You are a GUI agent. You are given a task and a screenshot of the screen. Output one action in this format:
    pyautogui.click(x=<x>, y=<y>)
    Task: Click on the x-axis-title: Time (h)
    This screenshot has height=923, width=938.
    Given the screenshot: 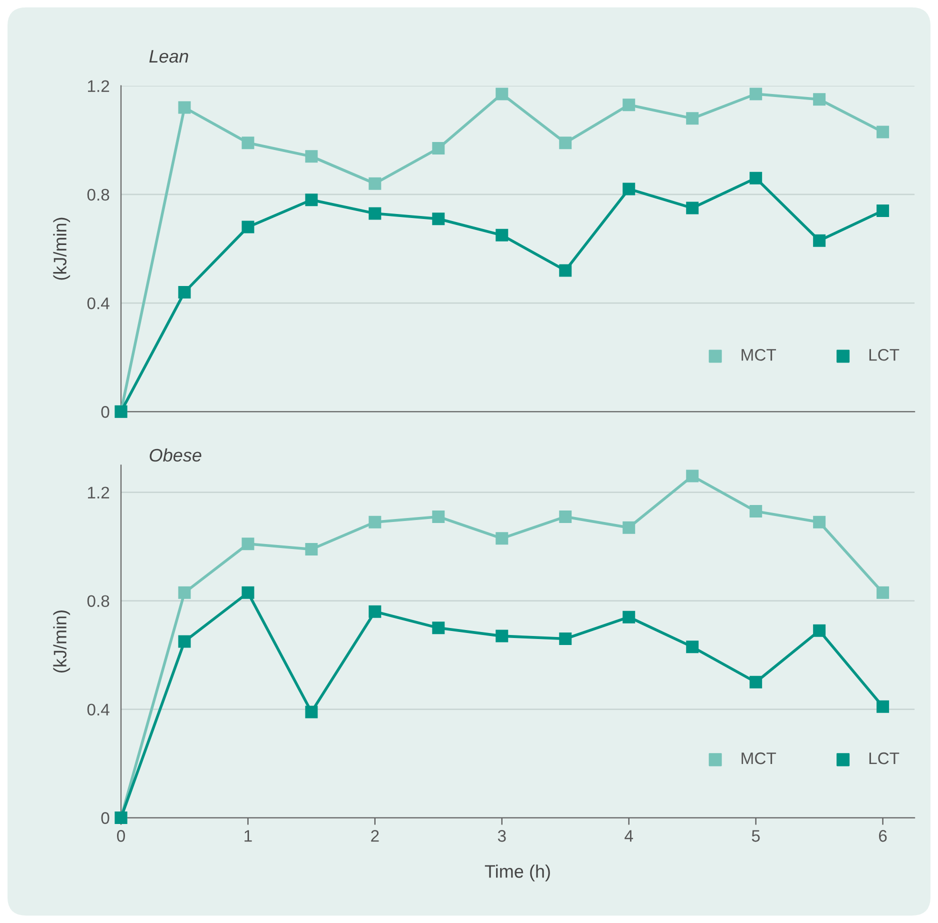 What is the action you would take?
    pyautogui.click(x=517, y=873)
    